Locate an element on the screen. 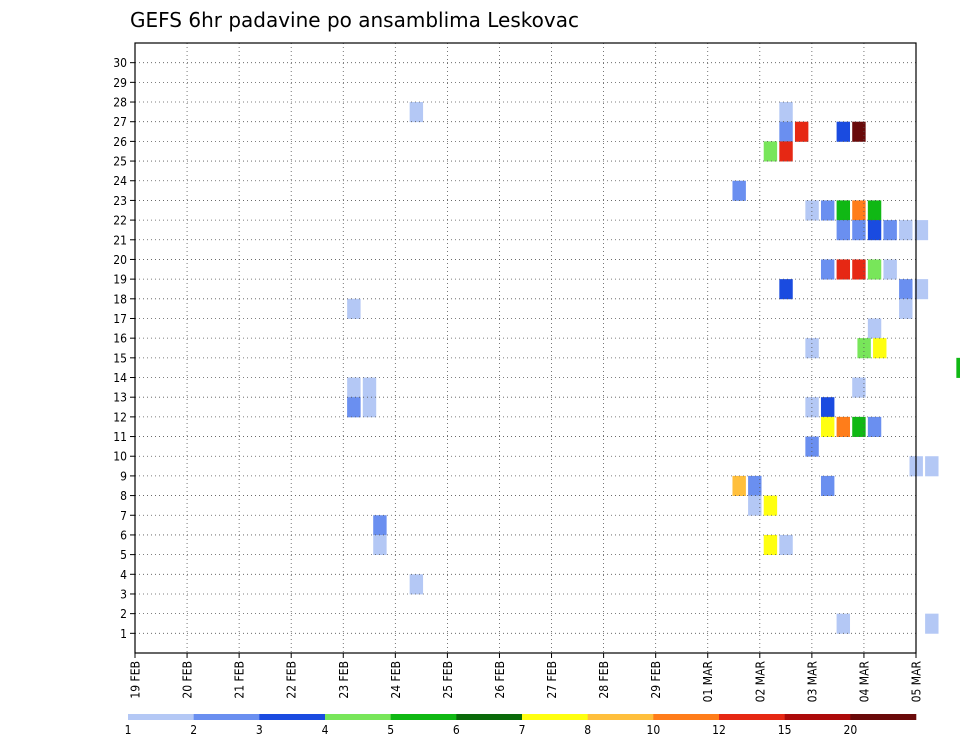 The height and width of the screenshot is (742, 960). y-tick-label: 22 is located at coordinates (120, 221).